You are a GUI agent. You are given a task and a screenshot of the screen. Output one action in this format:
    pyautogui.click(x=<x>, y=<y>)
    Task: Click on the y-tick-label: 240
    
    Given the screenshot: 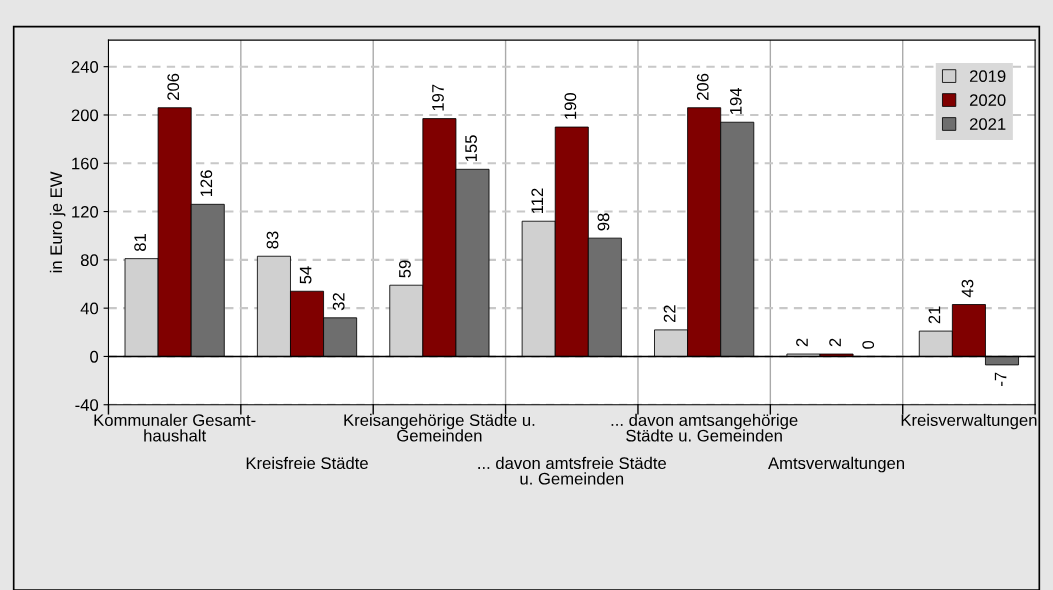 What is the action you would take?
    pyautogui.click(x=85, y=67)
    